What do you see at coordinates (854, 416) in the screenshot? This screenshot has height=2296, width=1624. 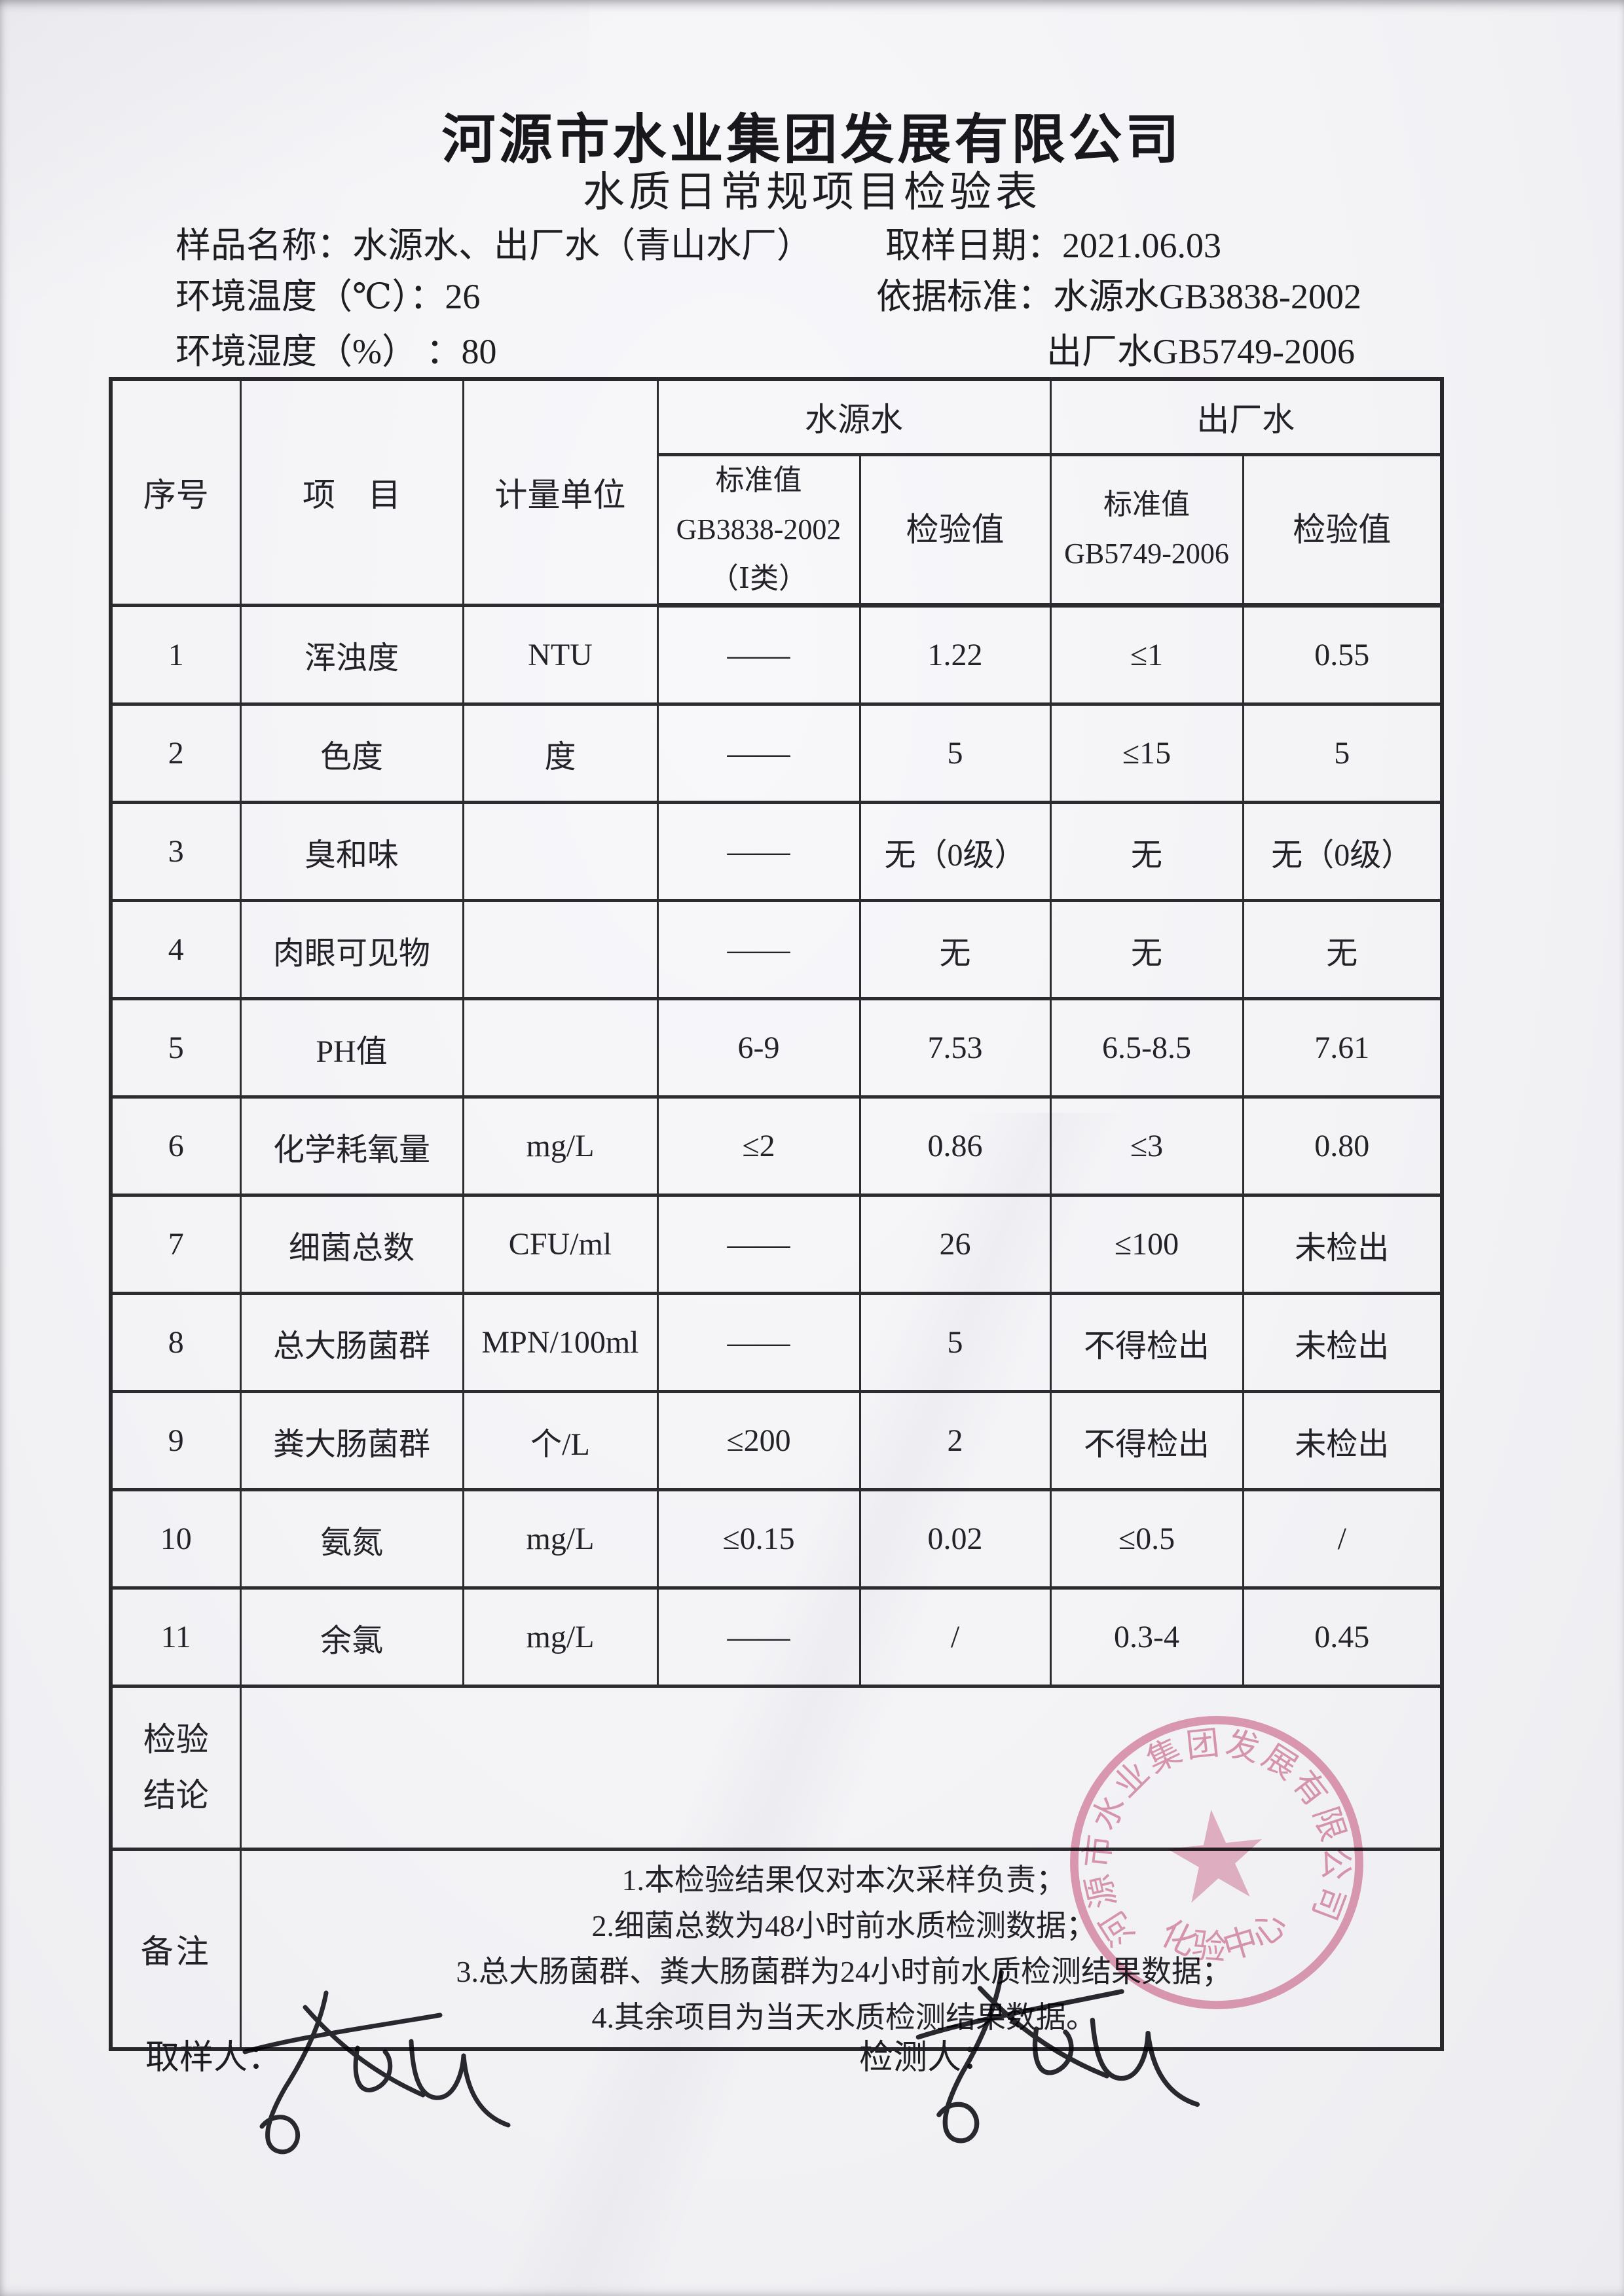 I see `header-group-source-water: 水源水` at bounding box center [854, 416].